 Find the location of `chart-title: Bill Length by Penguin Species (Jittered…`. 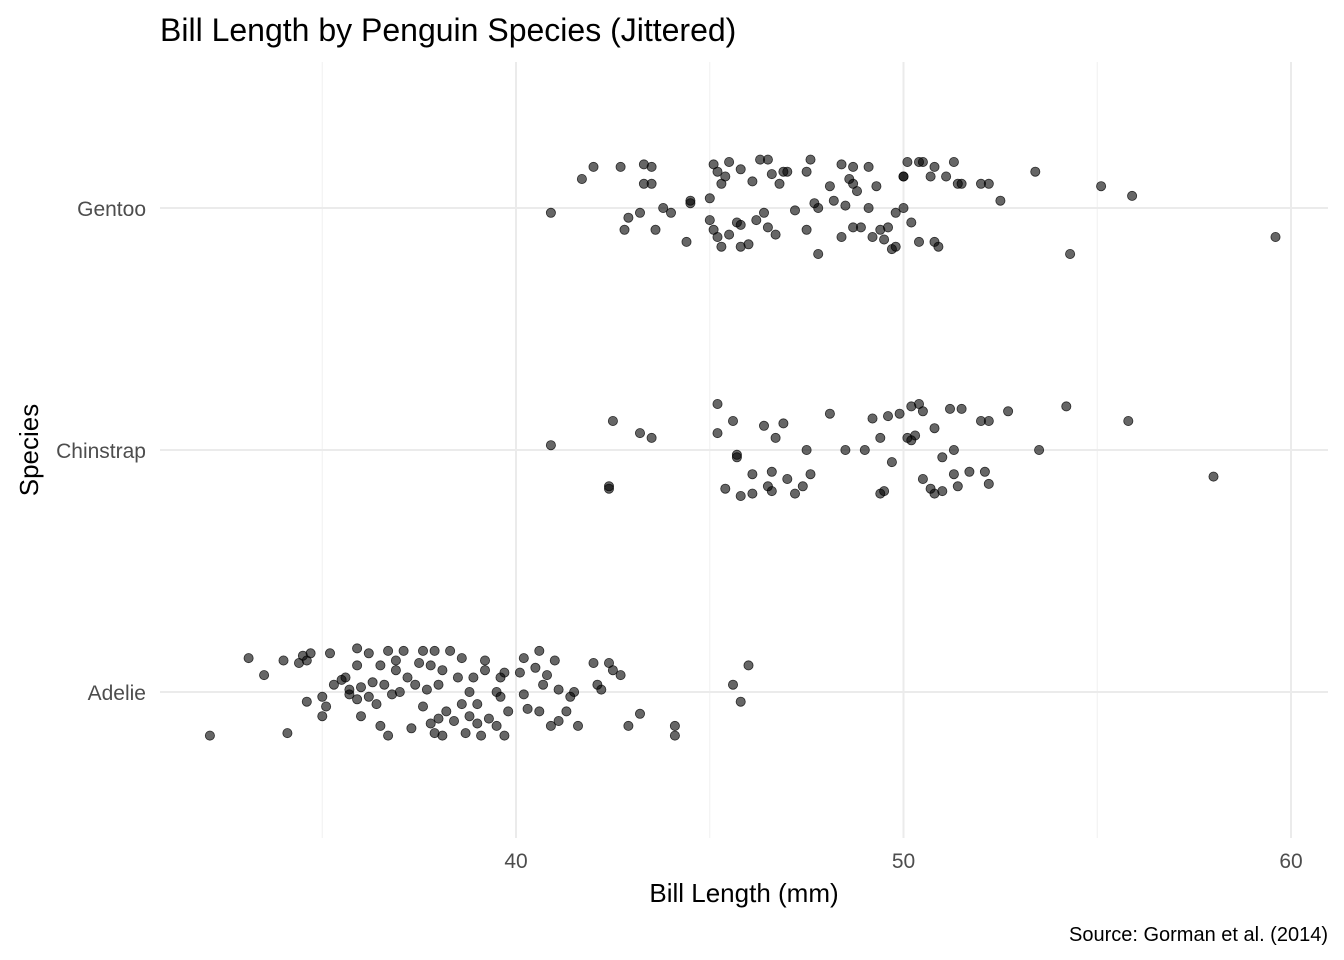

chart-title: Bill Length by Penguin Species (Jittered… is located at coordinates (448, 30).